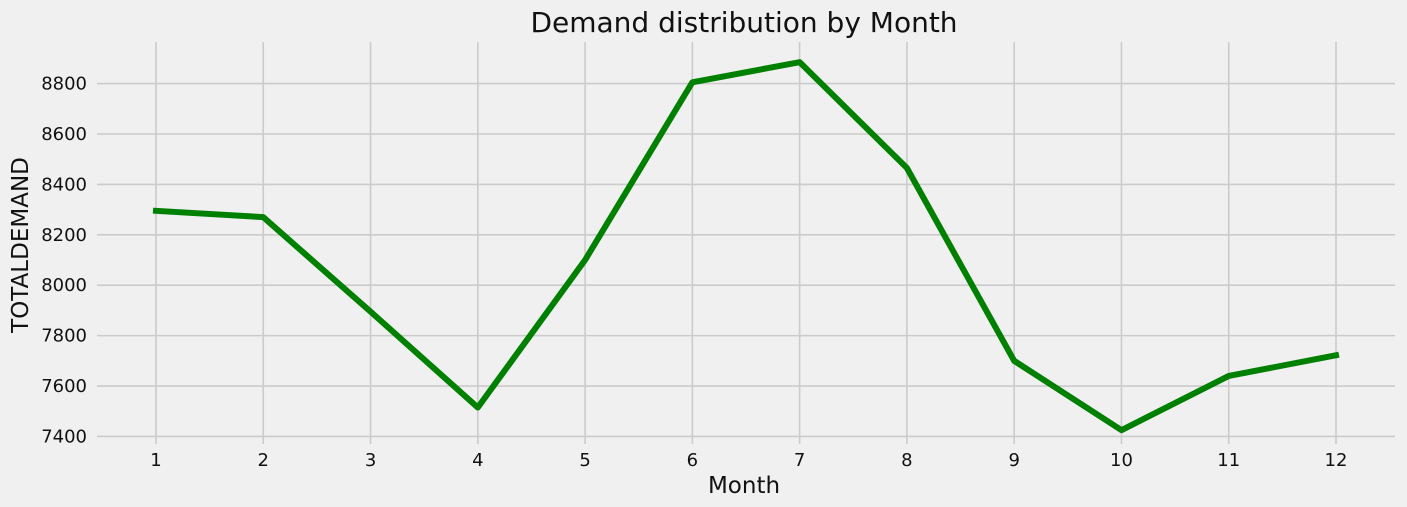  I want to click on x-tick-label-2: 2, so click(263, 460).